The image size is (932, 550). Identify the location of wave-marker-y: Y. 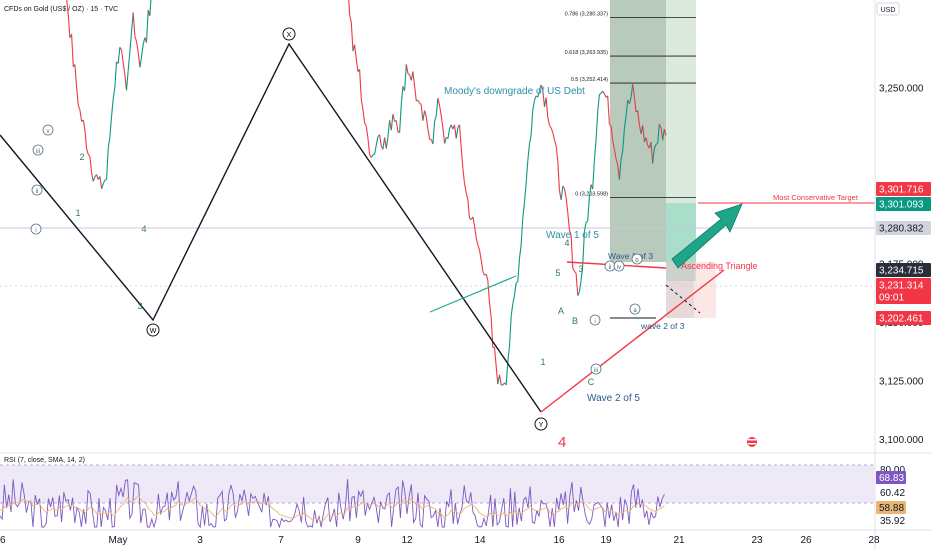
(541, 424).